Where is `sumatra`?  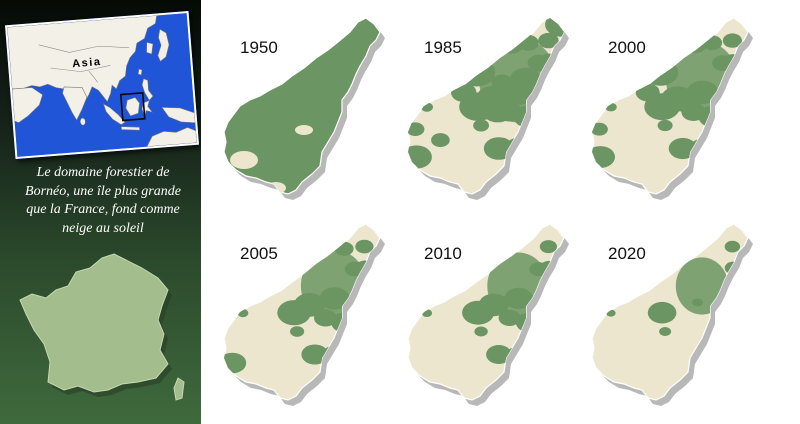 sumatra is located at coordinates (114, 114).